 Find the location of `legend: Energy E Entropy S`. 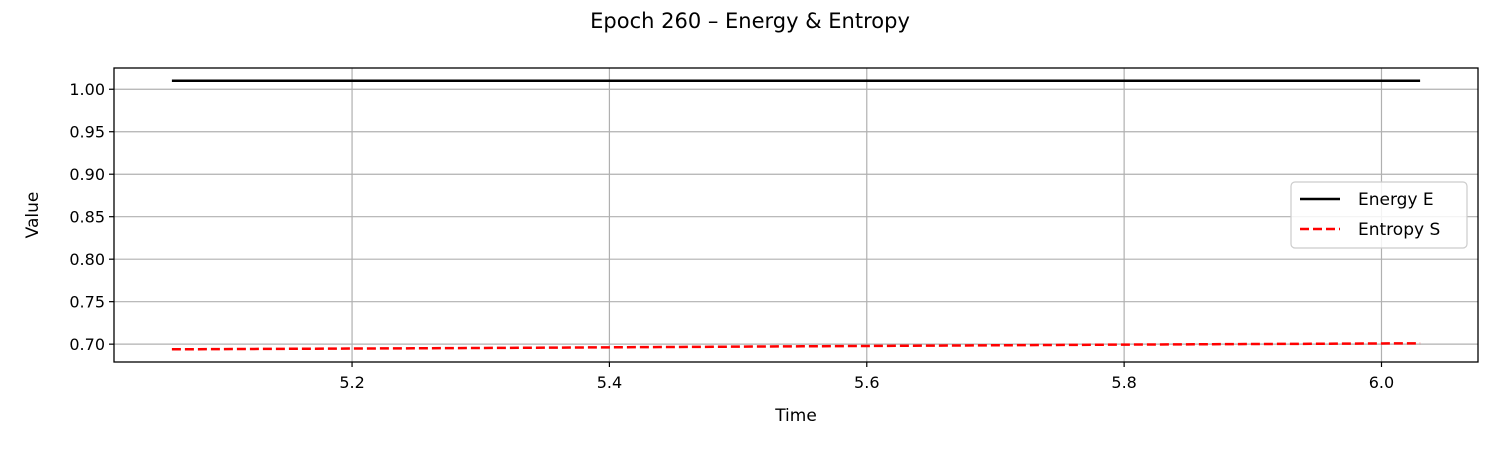

legend: Energy E Entropy S is located at coordinates (1379, 215).